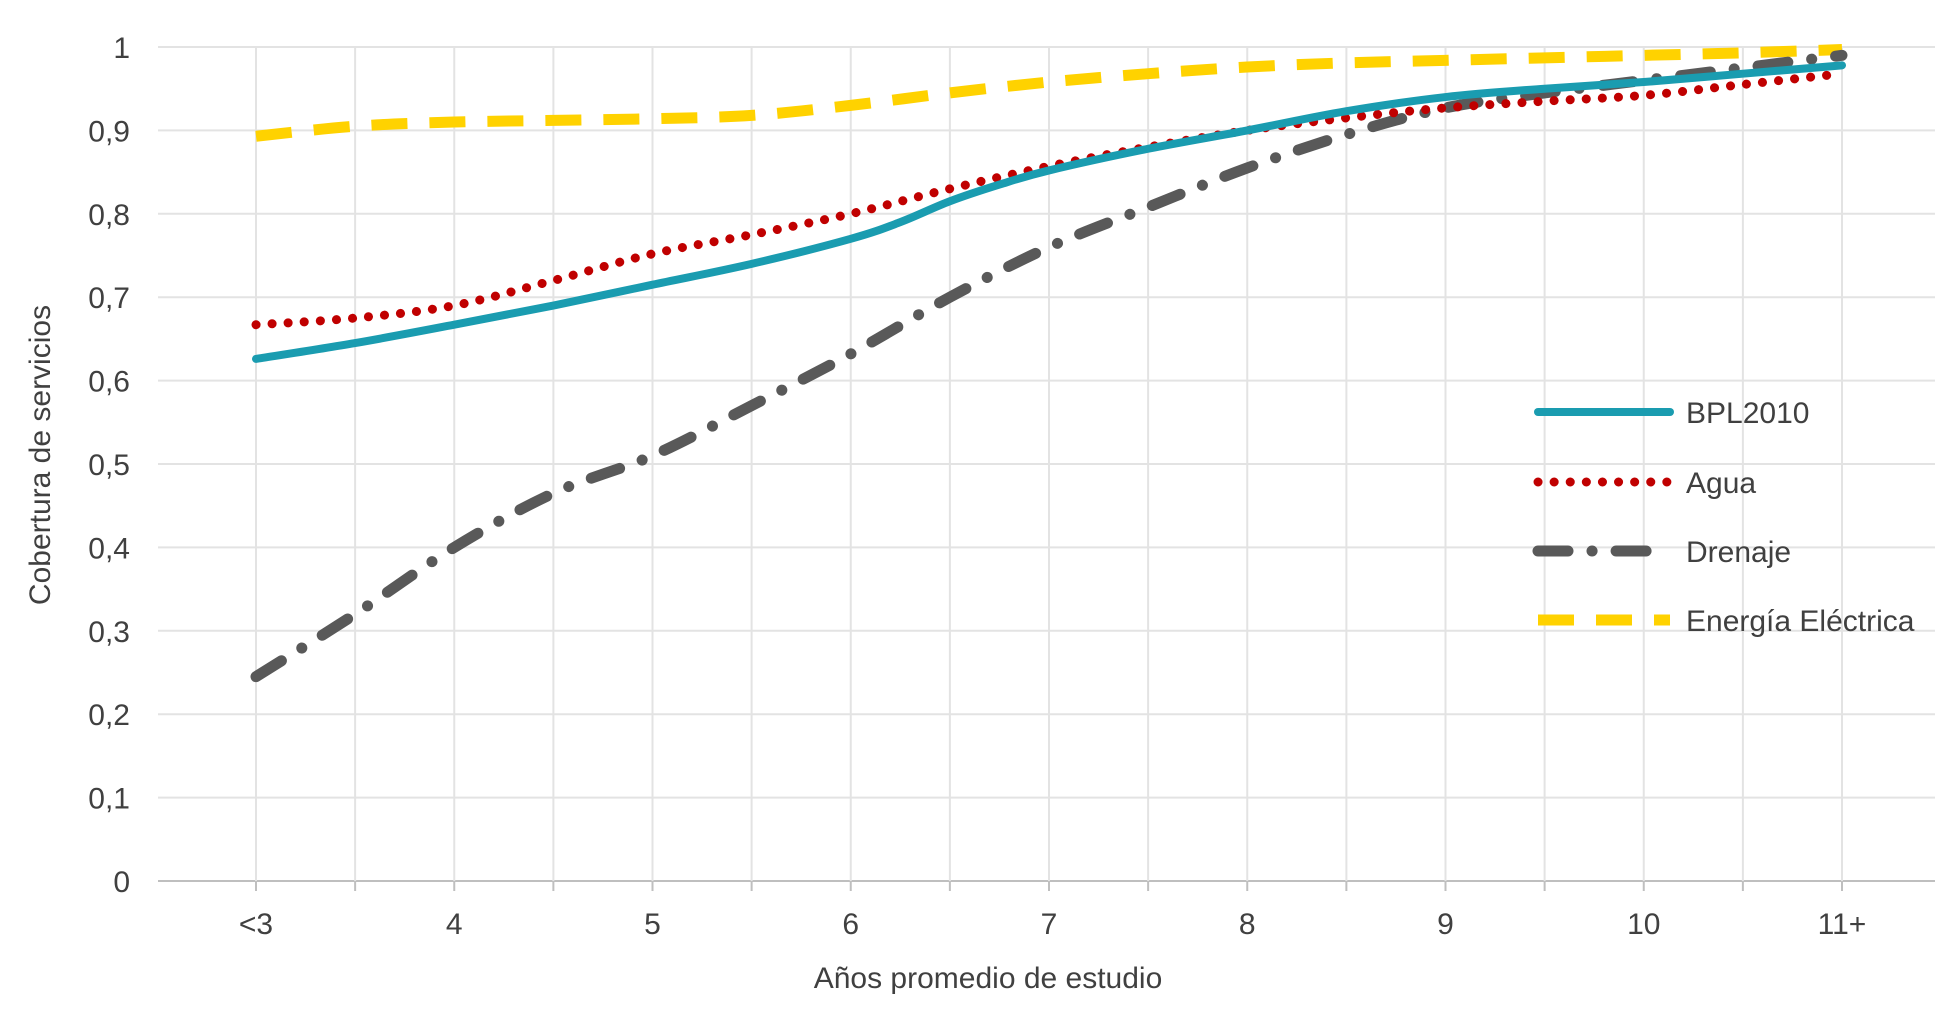 The image size is (1959, 1015). What do you see at coordinates (1643, 924) in the screenshot?
I see `x-tick-label: 10` at bounding box center [1643, 924].